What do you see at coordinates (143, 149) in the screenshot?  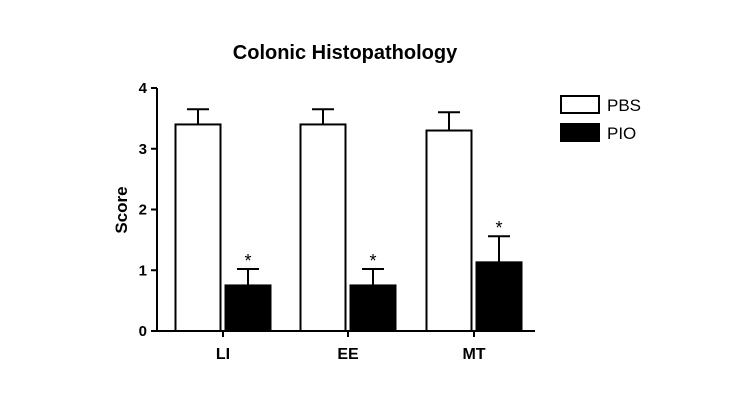 I see `y-tick-label: 3` at bounding box center [143, 149].